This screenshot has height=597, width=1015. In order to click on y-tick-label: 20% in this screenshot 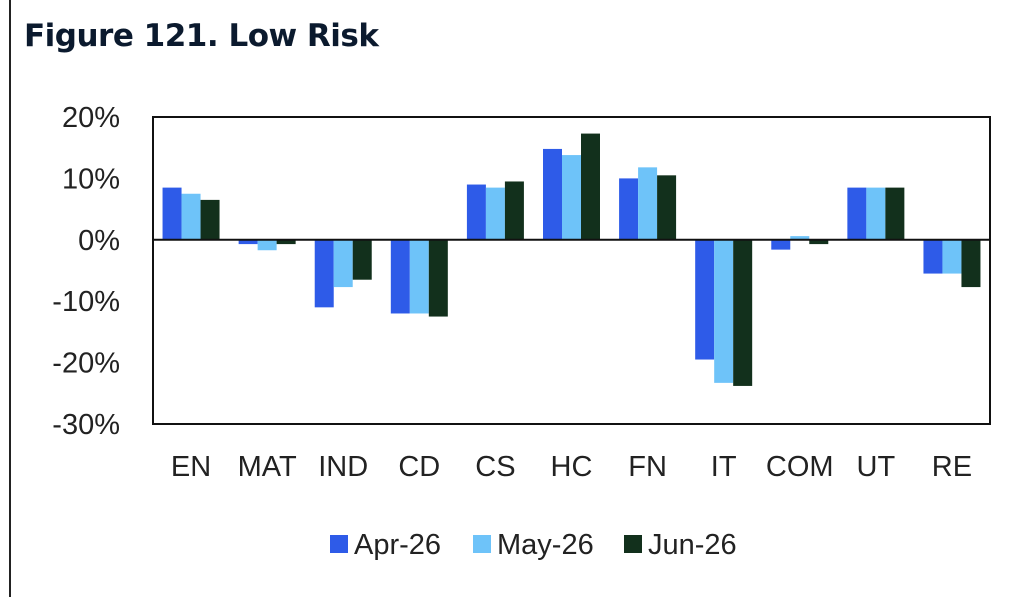, I will do `click(91, 118)`.